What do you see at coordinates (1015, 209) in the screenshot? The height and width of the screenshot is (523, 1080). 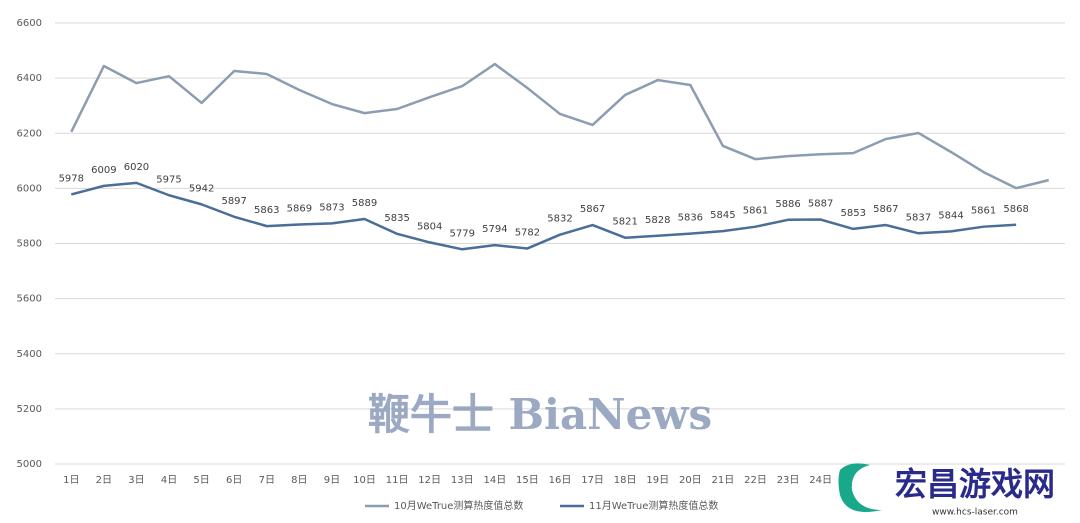 I see `data-label: 5868` at bounding box center [1015, 209].